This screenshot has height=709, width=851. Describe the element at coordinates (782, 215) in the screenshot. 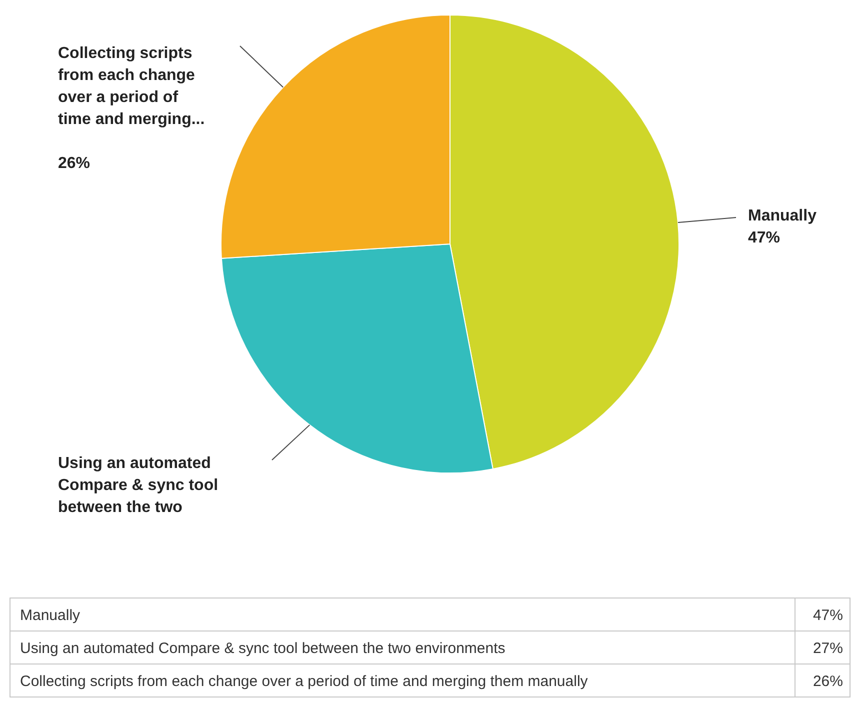

I see `slice-label: Manually` at that location.